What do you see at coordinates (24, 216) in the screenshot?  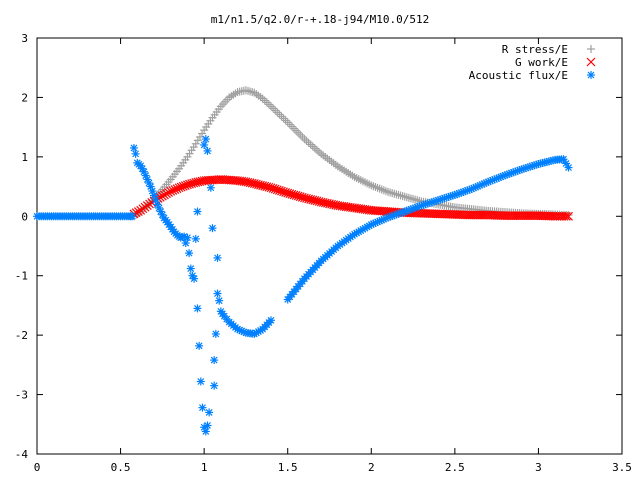 I see `y-tick-label: 0` at bounding box center [24, 216].